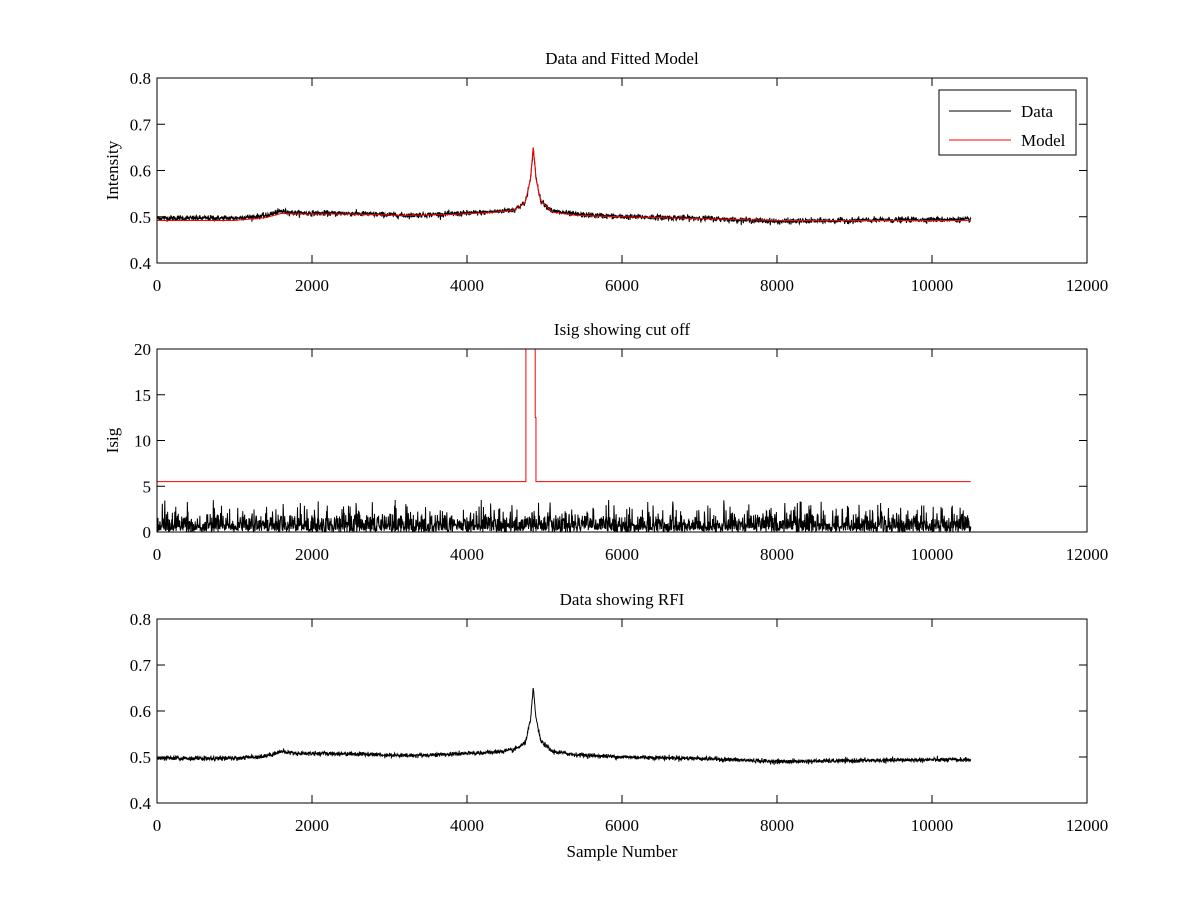  Describe the element at coordinates (564, 416) in the screenshot. I see `cutoff-line` at that location.